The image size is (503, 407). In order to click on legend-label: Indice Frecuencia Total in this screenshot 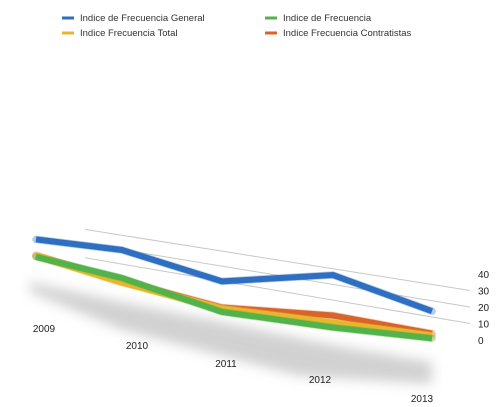, I will do `click(129, 33)`.